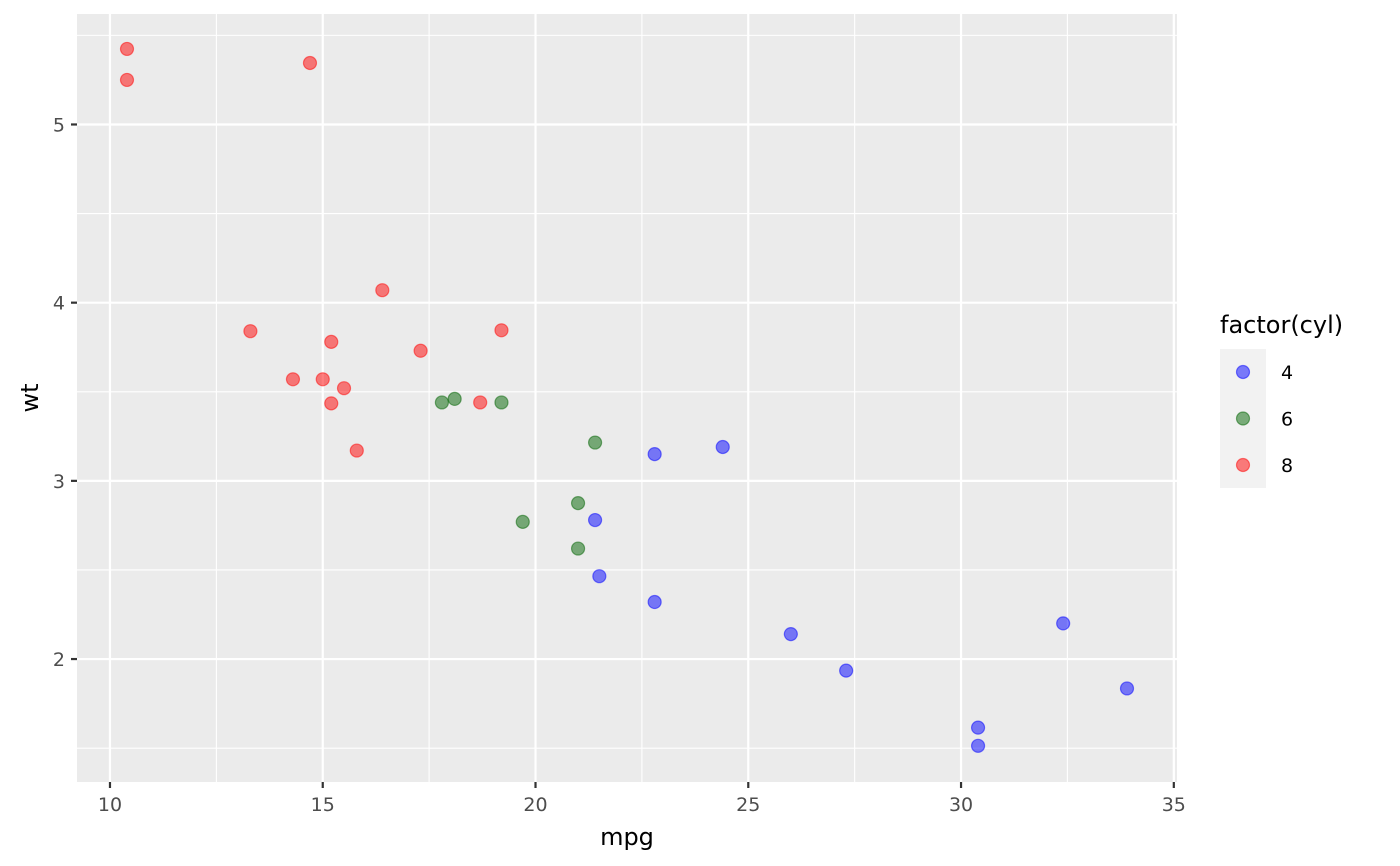 Image resolution: width=1400 pixels, height=866 pixels. I want to click on y-tick-label: 4, so click(59, 304).